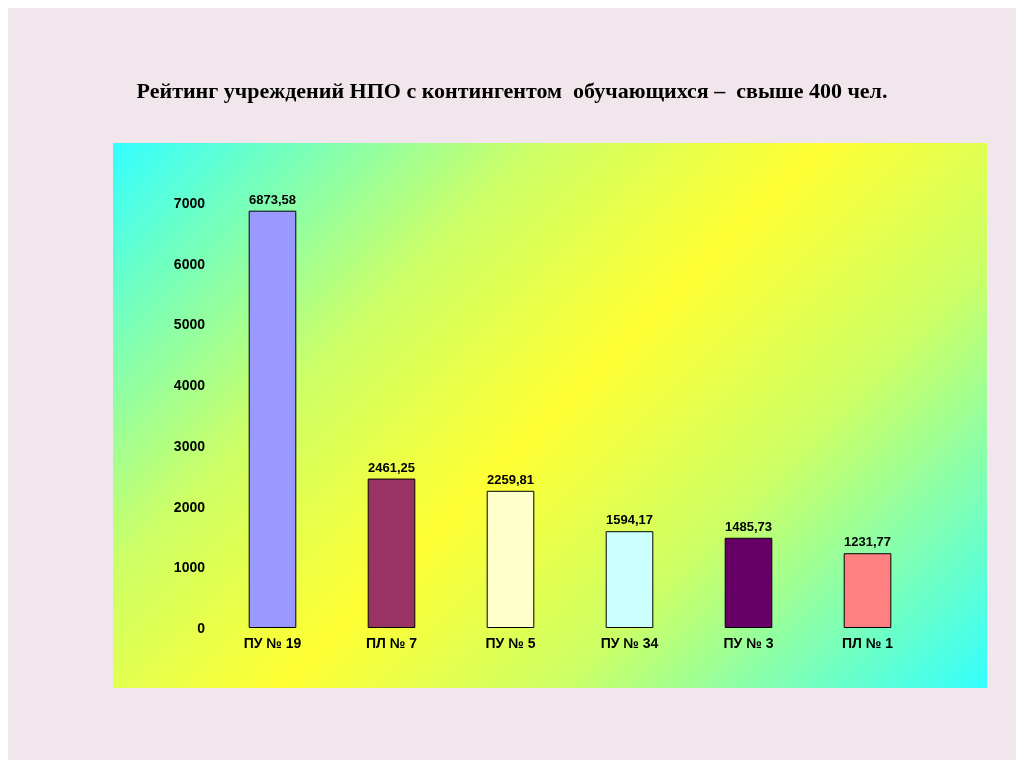 The width and height of the screenshot is (1024, 768). I want to click on data-label: 1231,77, so click(867, 542).